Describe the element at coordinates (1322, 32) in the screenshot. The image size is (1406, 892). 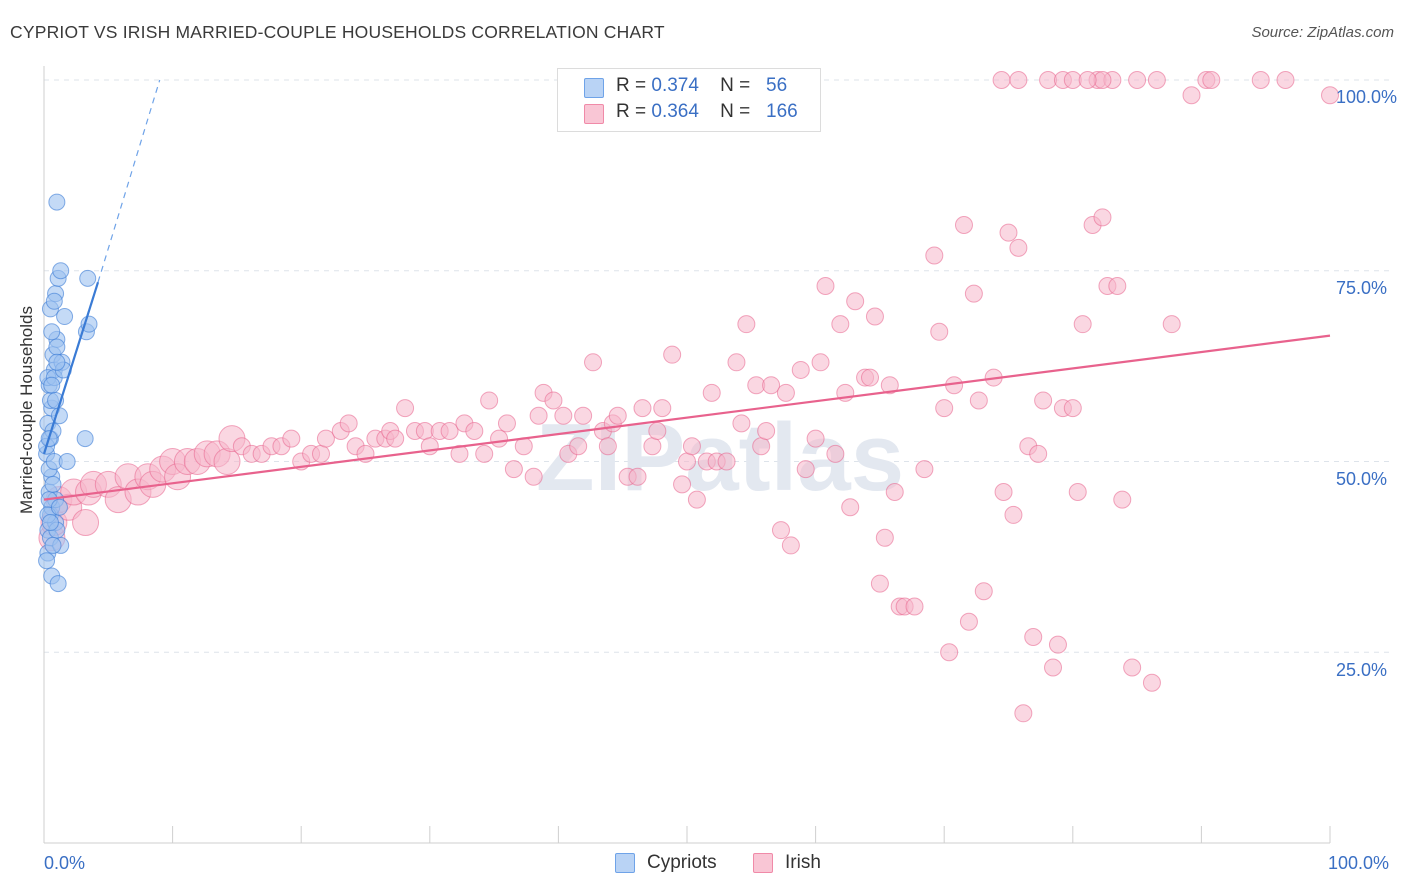
I see `source-label: Source: ZipAtlas.com` at that location.